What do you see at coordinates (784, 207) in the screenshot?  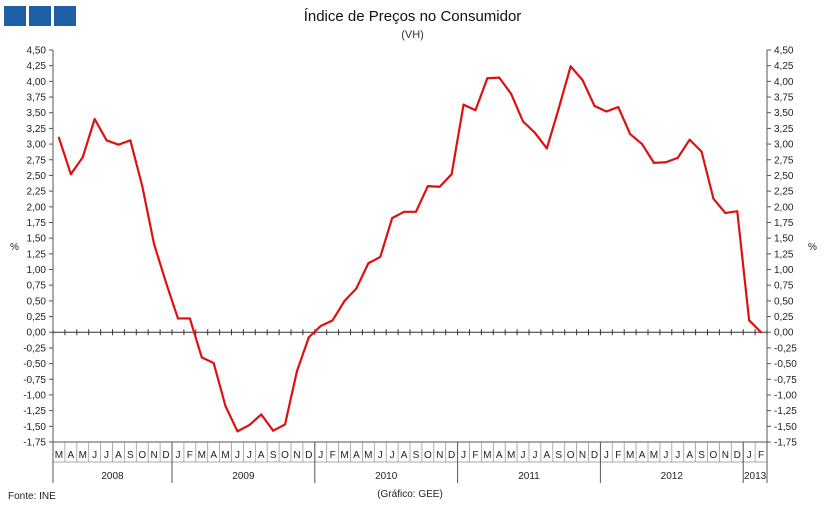 I see `y-tick-label-right: 2,00` at bounding box center [784, 207].